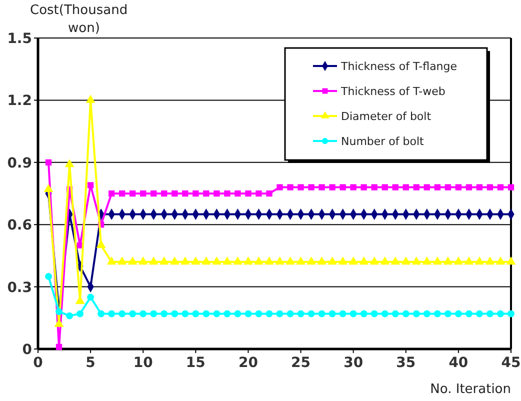 This screenshot has width=521, height=401. Describe the element at coordinates (19, 226) in the screenshot. I see `y-tick-label: 0.6` at that location.